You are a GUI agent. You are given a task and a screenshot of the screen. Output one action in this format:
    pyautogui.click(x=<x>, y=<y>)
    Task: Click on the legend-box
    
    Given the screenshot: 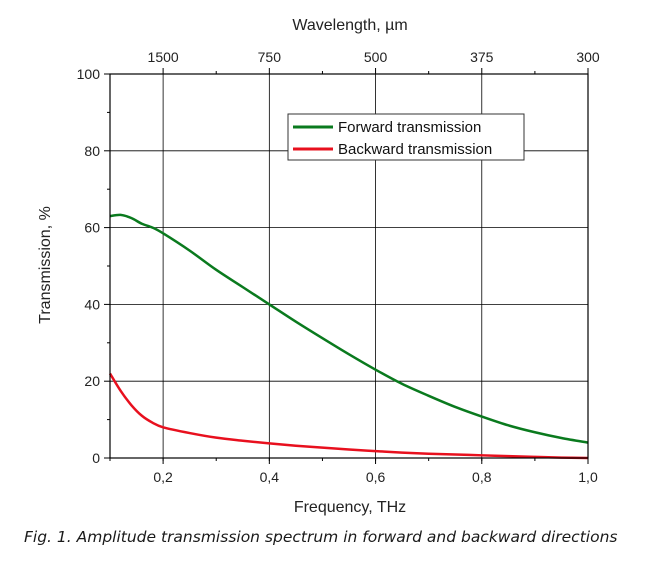 What is the action you would take?
    pyautogui.click(x=406, y=137)
    